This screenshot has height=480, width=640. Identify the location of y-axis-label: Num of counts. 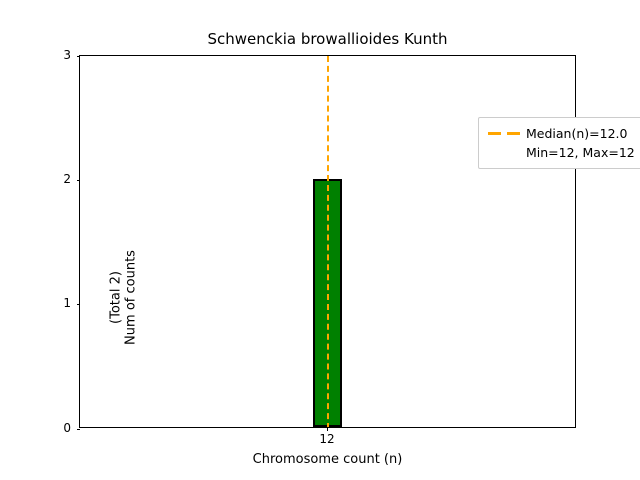
(131, 297).